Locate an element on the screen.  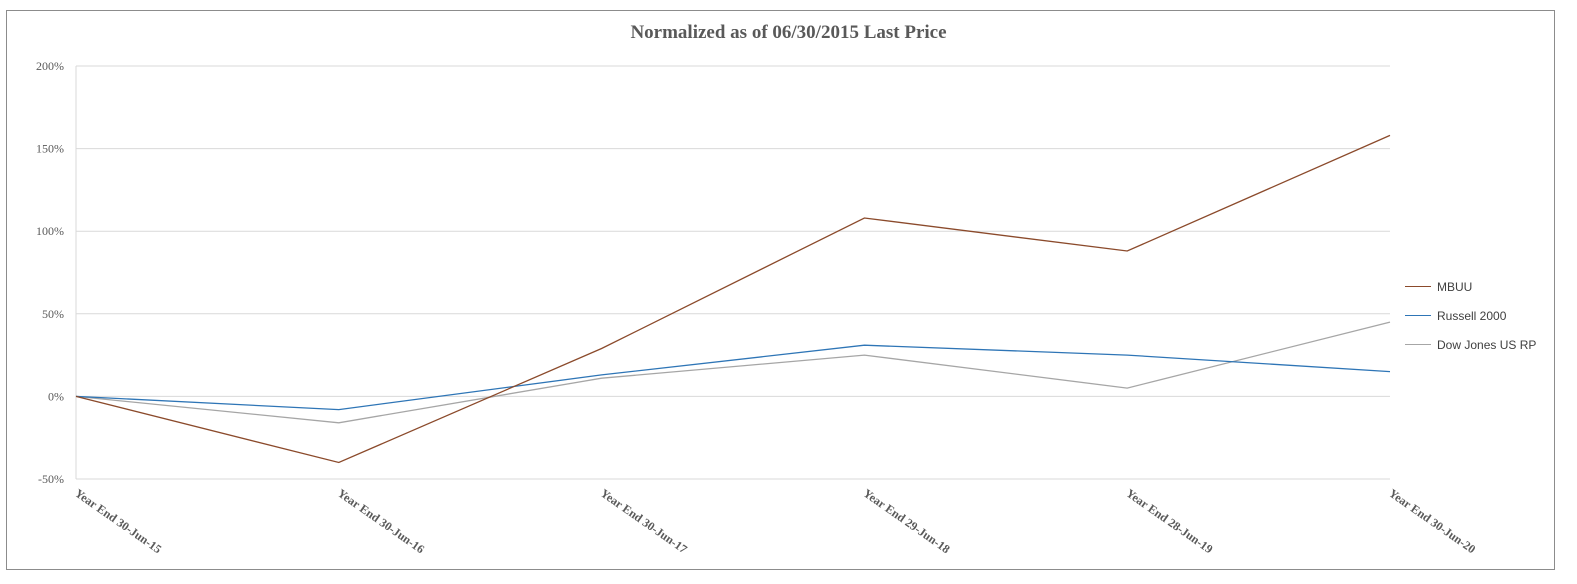
y-tick-label: 100% is located at coordinates (50, 231).